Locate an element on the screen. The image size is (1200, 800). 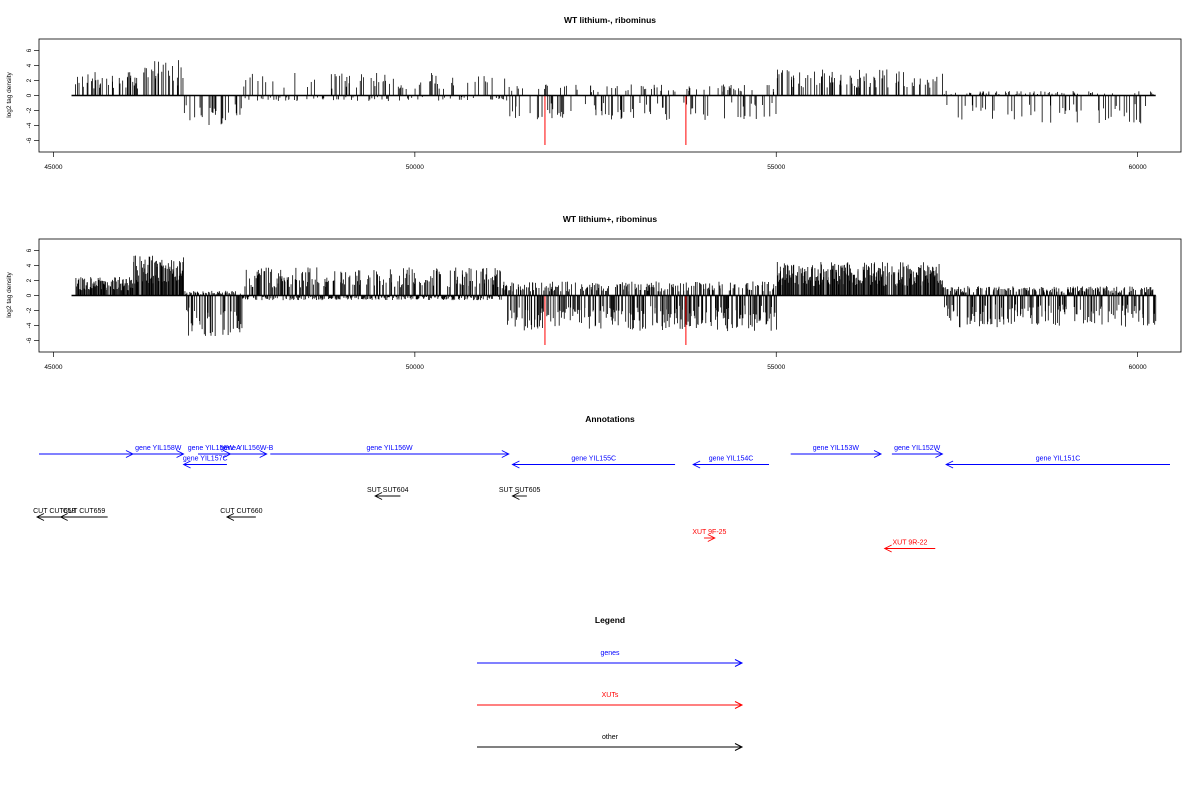
annotation-label: XUT 9R-22 is located at coordinates (910, 543).